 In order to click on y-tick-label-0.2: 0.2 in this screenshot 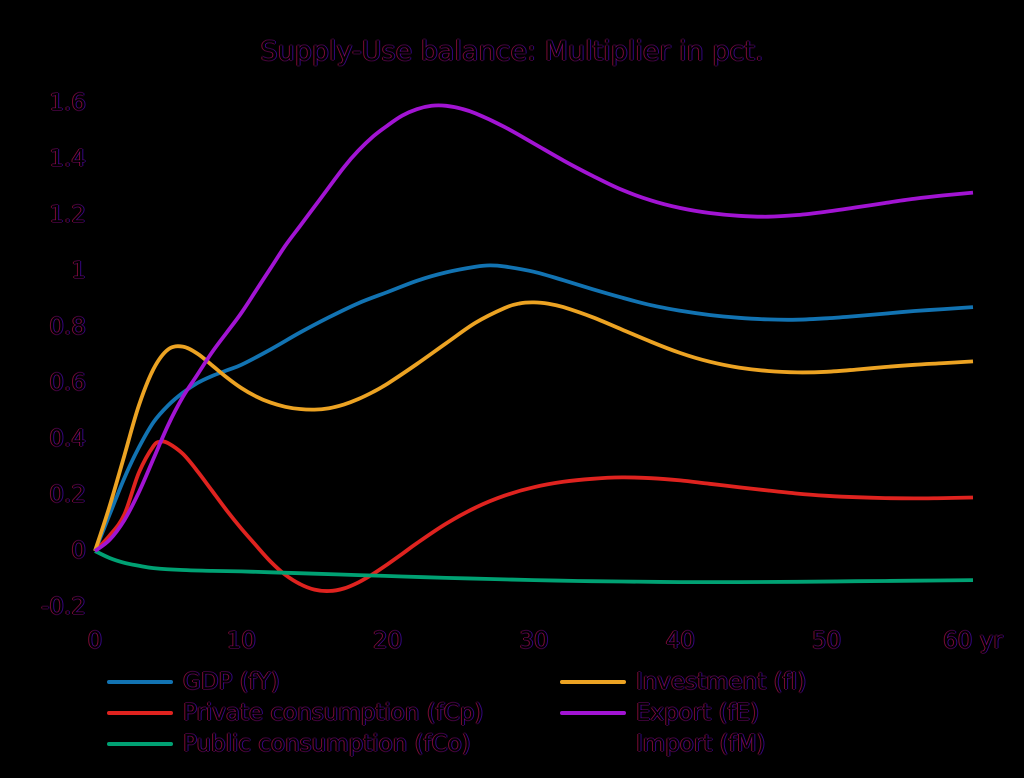, I will do `click(67, 495)`.